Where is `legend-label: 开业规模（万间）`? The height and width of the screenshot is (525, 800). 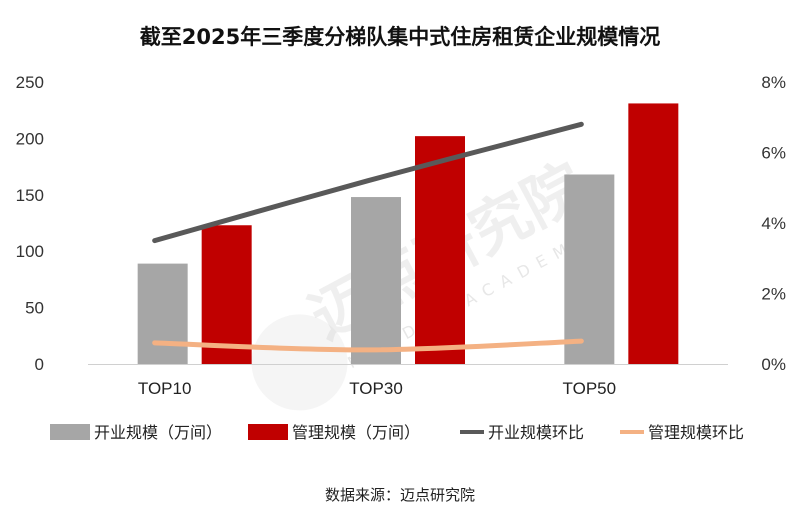
legend-label: 开业规模（万间） is located at coordinates (158, 432).